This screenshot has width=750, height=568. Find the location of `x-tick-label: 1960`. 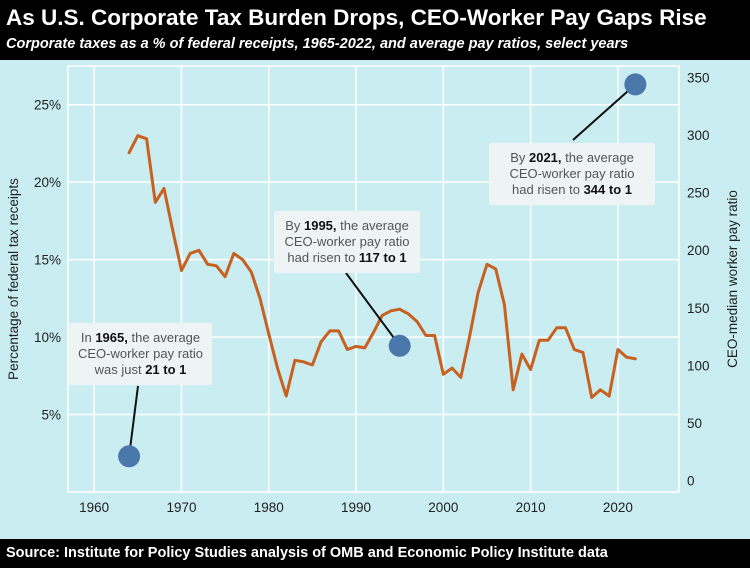

x-tick-label: 1960 is located at coordinates (94, 507).